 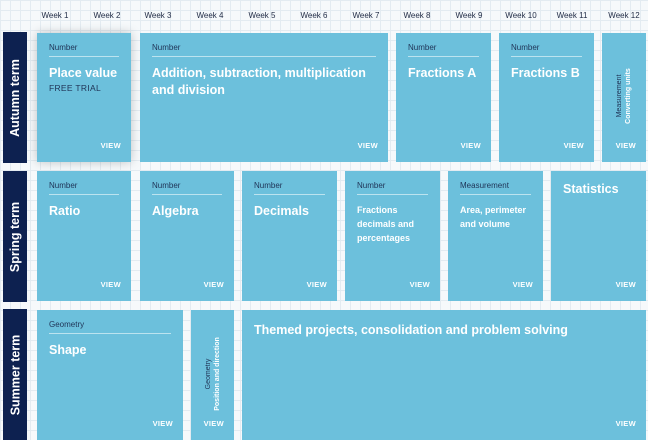 What do you see at coordinates (84, 97) in the screenshot?
I see `card-place-value: Number Place value FREE TRIAL VIEW` at bounding box center [84, 97].